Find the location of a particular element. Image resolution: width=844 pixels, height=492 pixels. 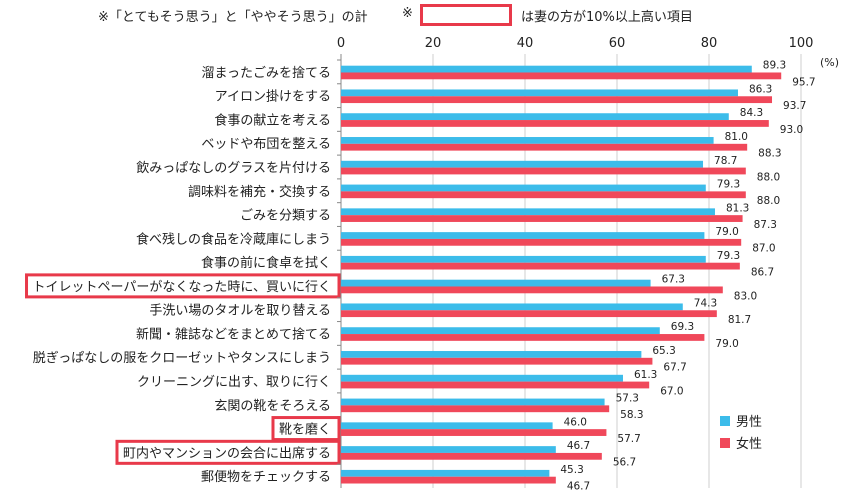

data-label-female: 57.7 is located at coordinates (628, 439).